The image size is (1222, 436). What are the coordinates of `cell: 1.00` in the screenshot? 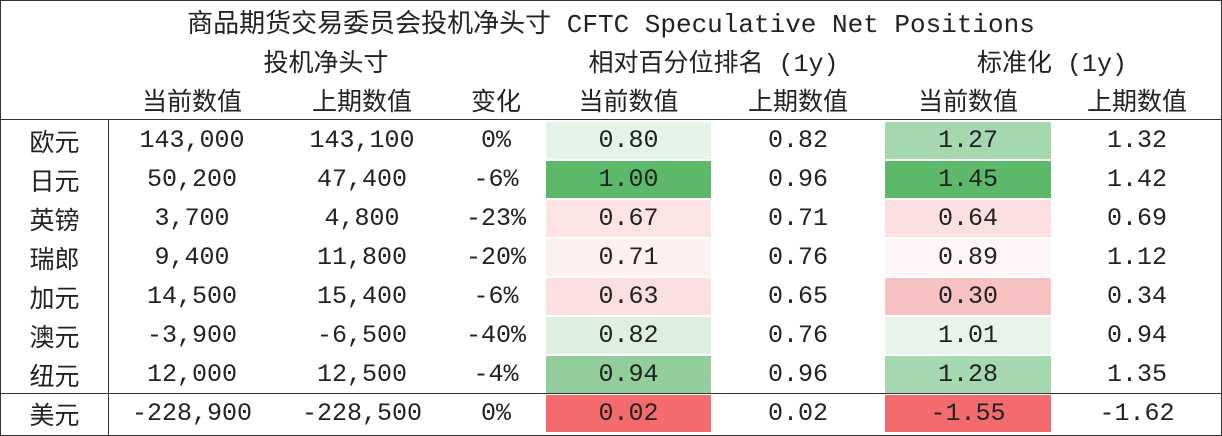 It's located at (628, 179).